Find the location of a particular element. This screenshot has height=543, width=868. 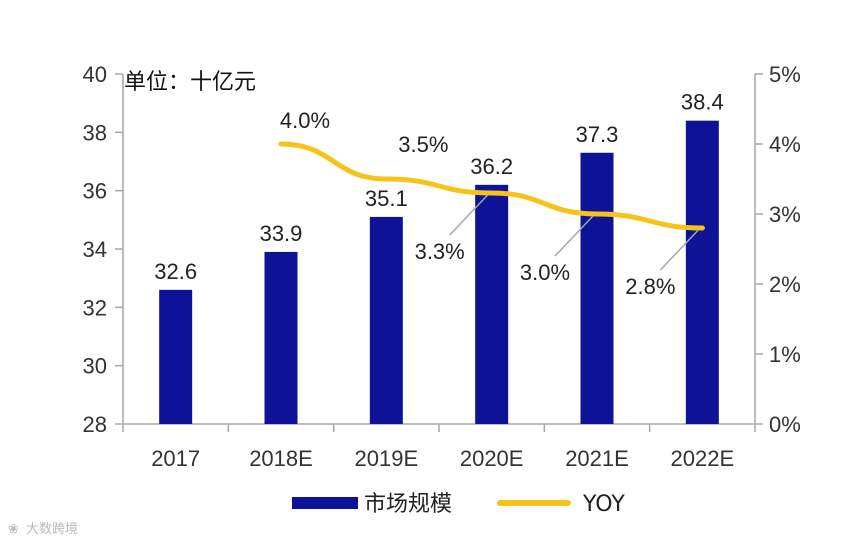

bar-label: 33.9 is located at coordinates (281, 233).